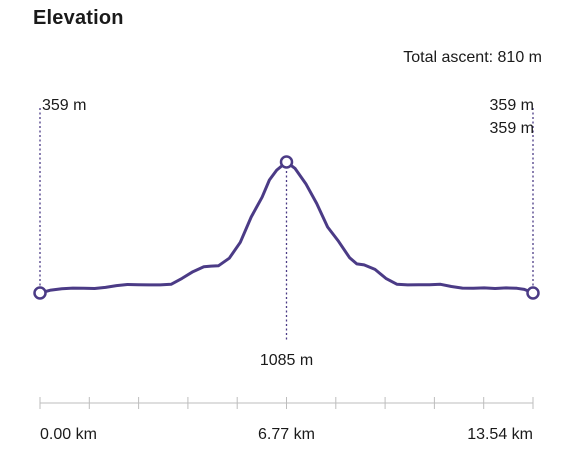  What do you see at coordinates (472, 57) in the screenshot?
I see `total-ascent-label: Total ascent: 810 m` at bounding box center [472, 57].